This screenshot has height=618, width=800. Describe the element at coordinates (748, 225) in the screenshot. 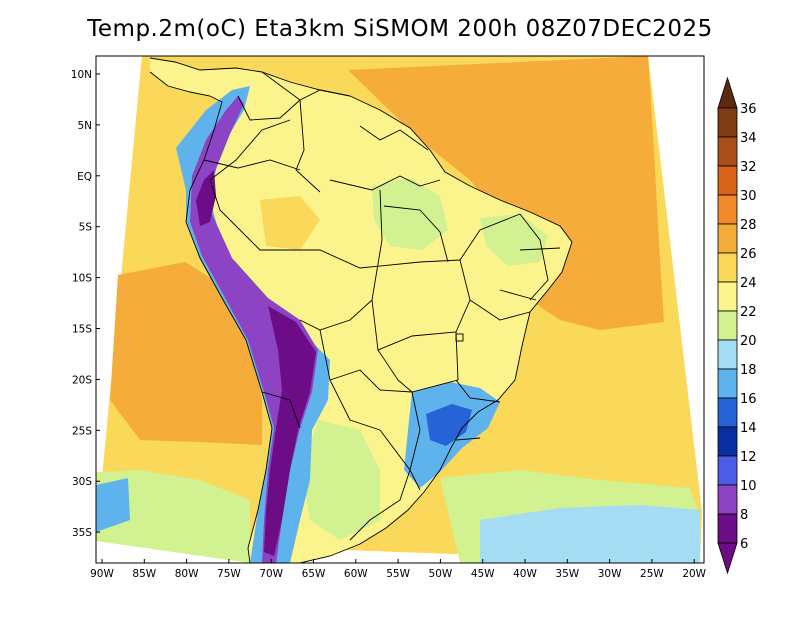

I see `colorbar-label: 28` at that location.